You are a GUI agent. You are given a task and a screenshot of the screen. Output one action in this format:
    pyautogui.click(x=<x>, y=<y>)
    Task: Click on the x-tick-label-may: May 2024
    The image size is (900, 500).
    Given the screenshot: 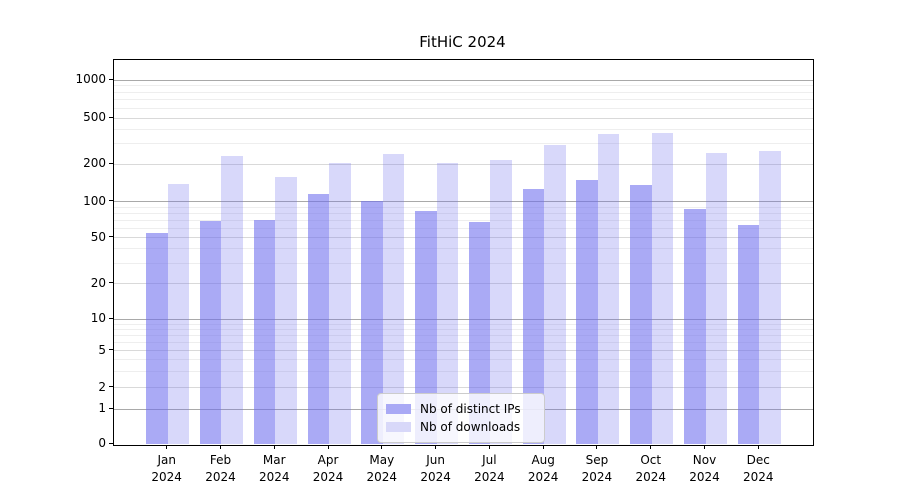 What is the action you would take?
    pyautogui.click(x=382, y=468)
    